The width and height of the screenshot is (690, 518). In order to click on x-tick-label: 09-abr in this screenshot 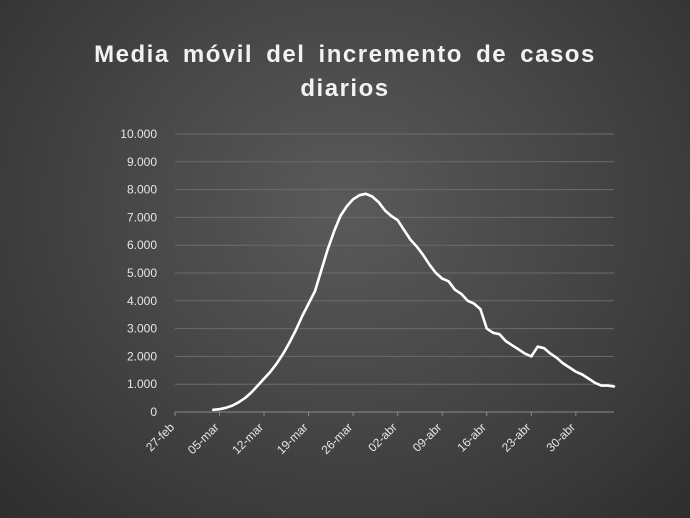, I will do `click(427, 437)`.